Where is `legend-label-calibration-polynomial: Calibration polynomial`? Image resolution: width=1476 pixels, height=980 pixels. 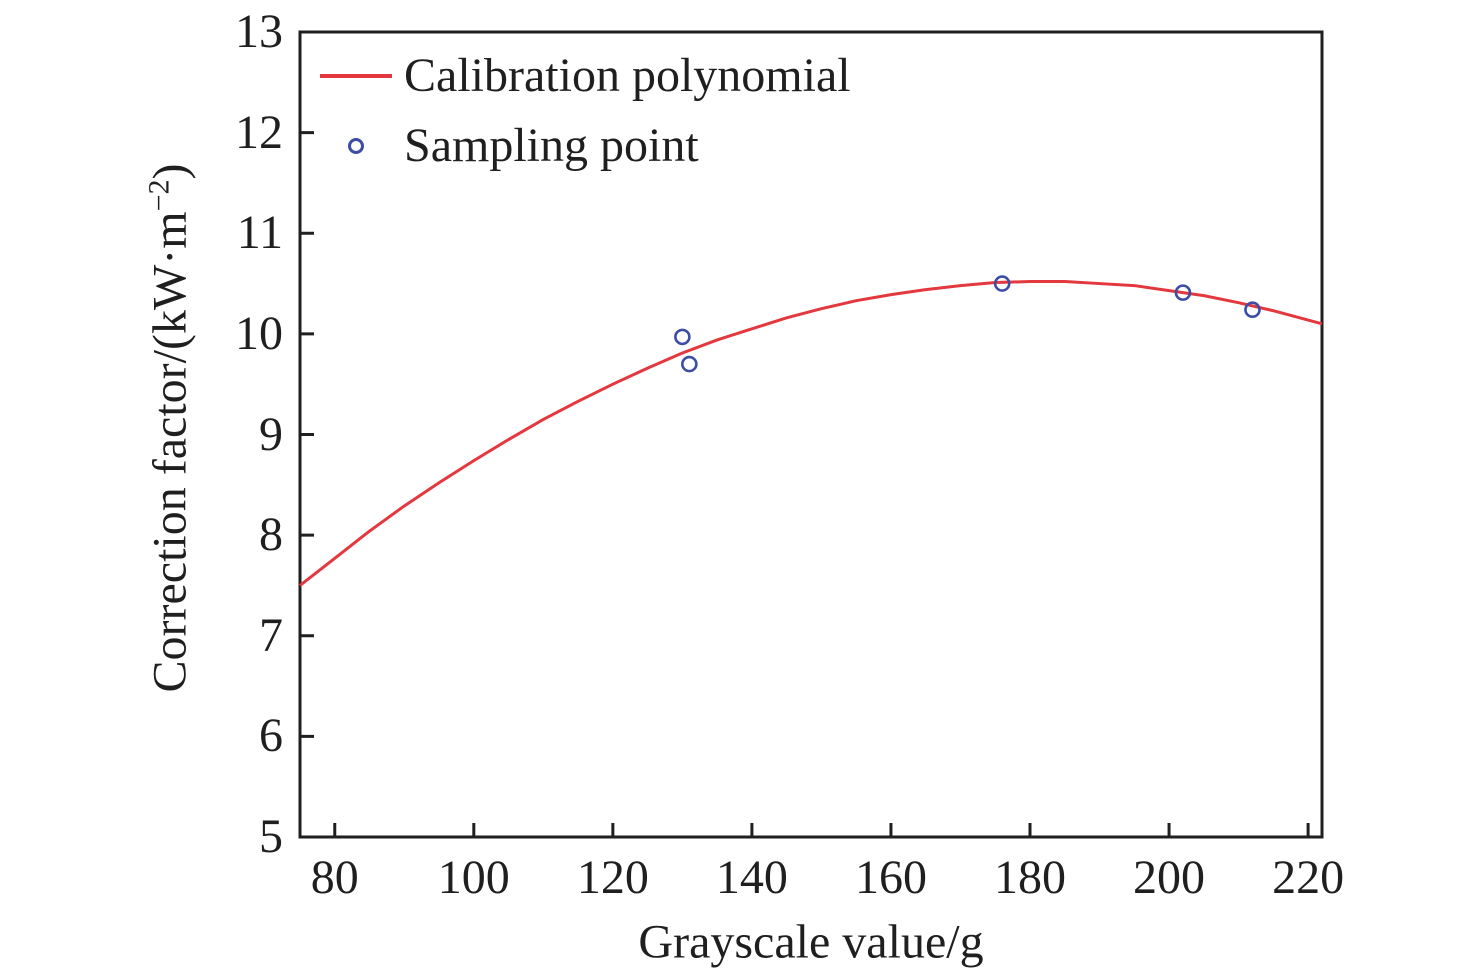 legend-label-calibration-polynomial: Calibration polynomial is located at coordinates (627, 75).